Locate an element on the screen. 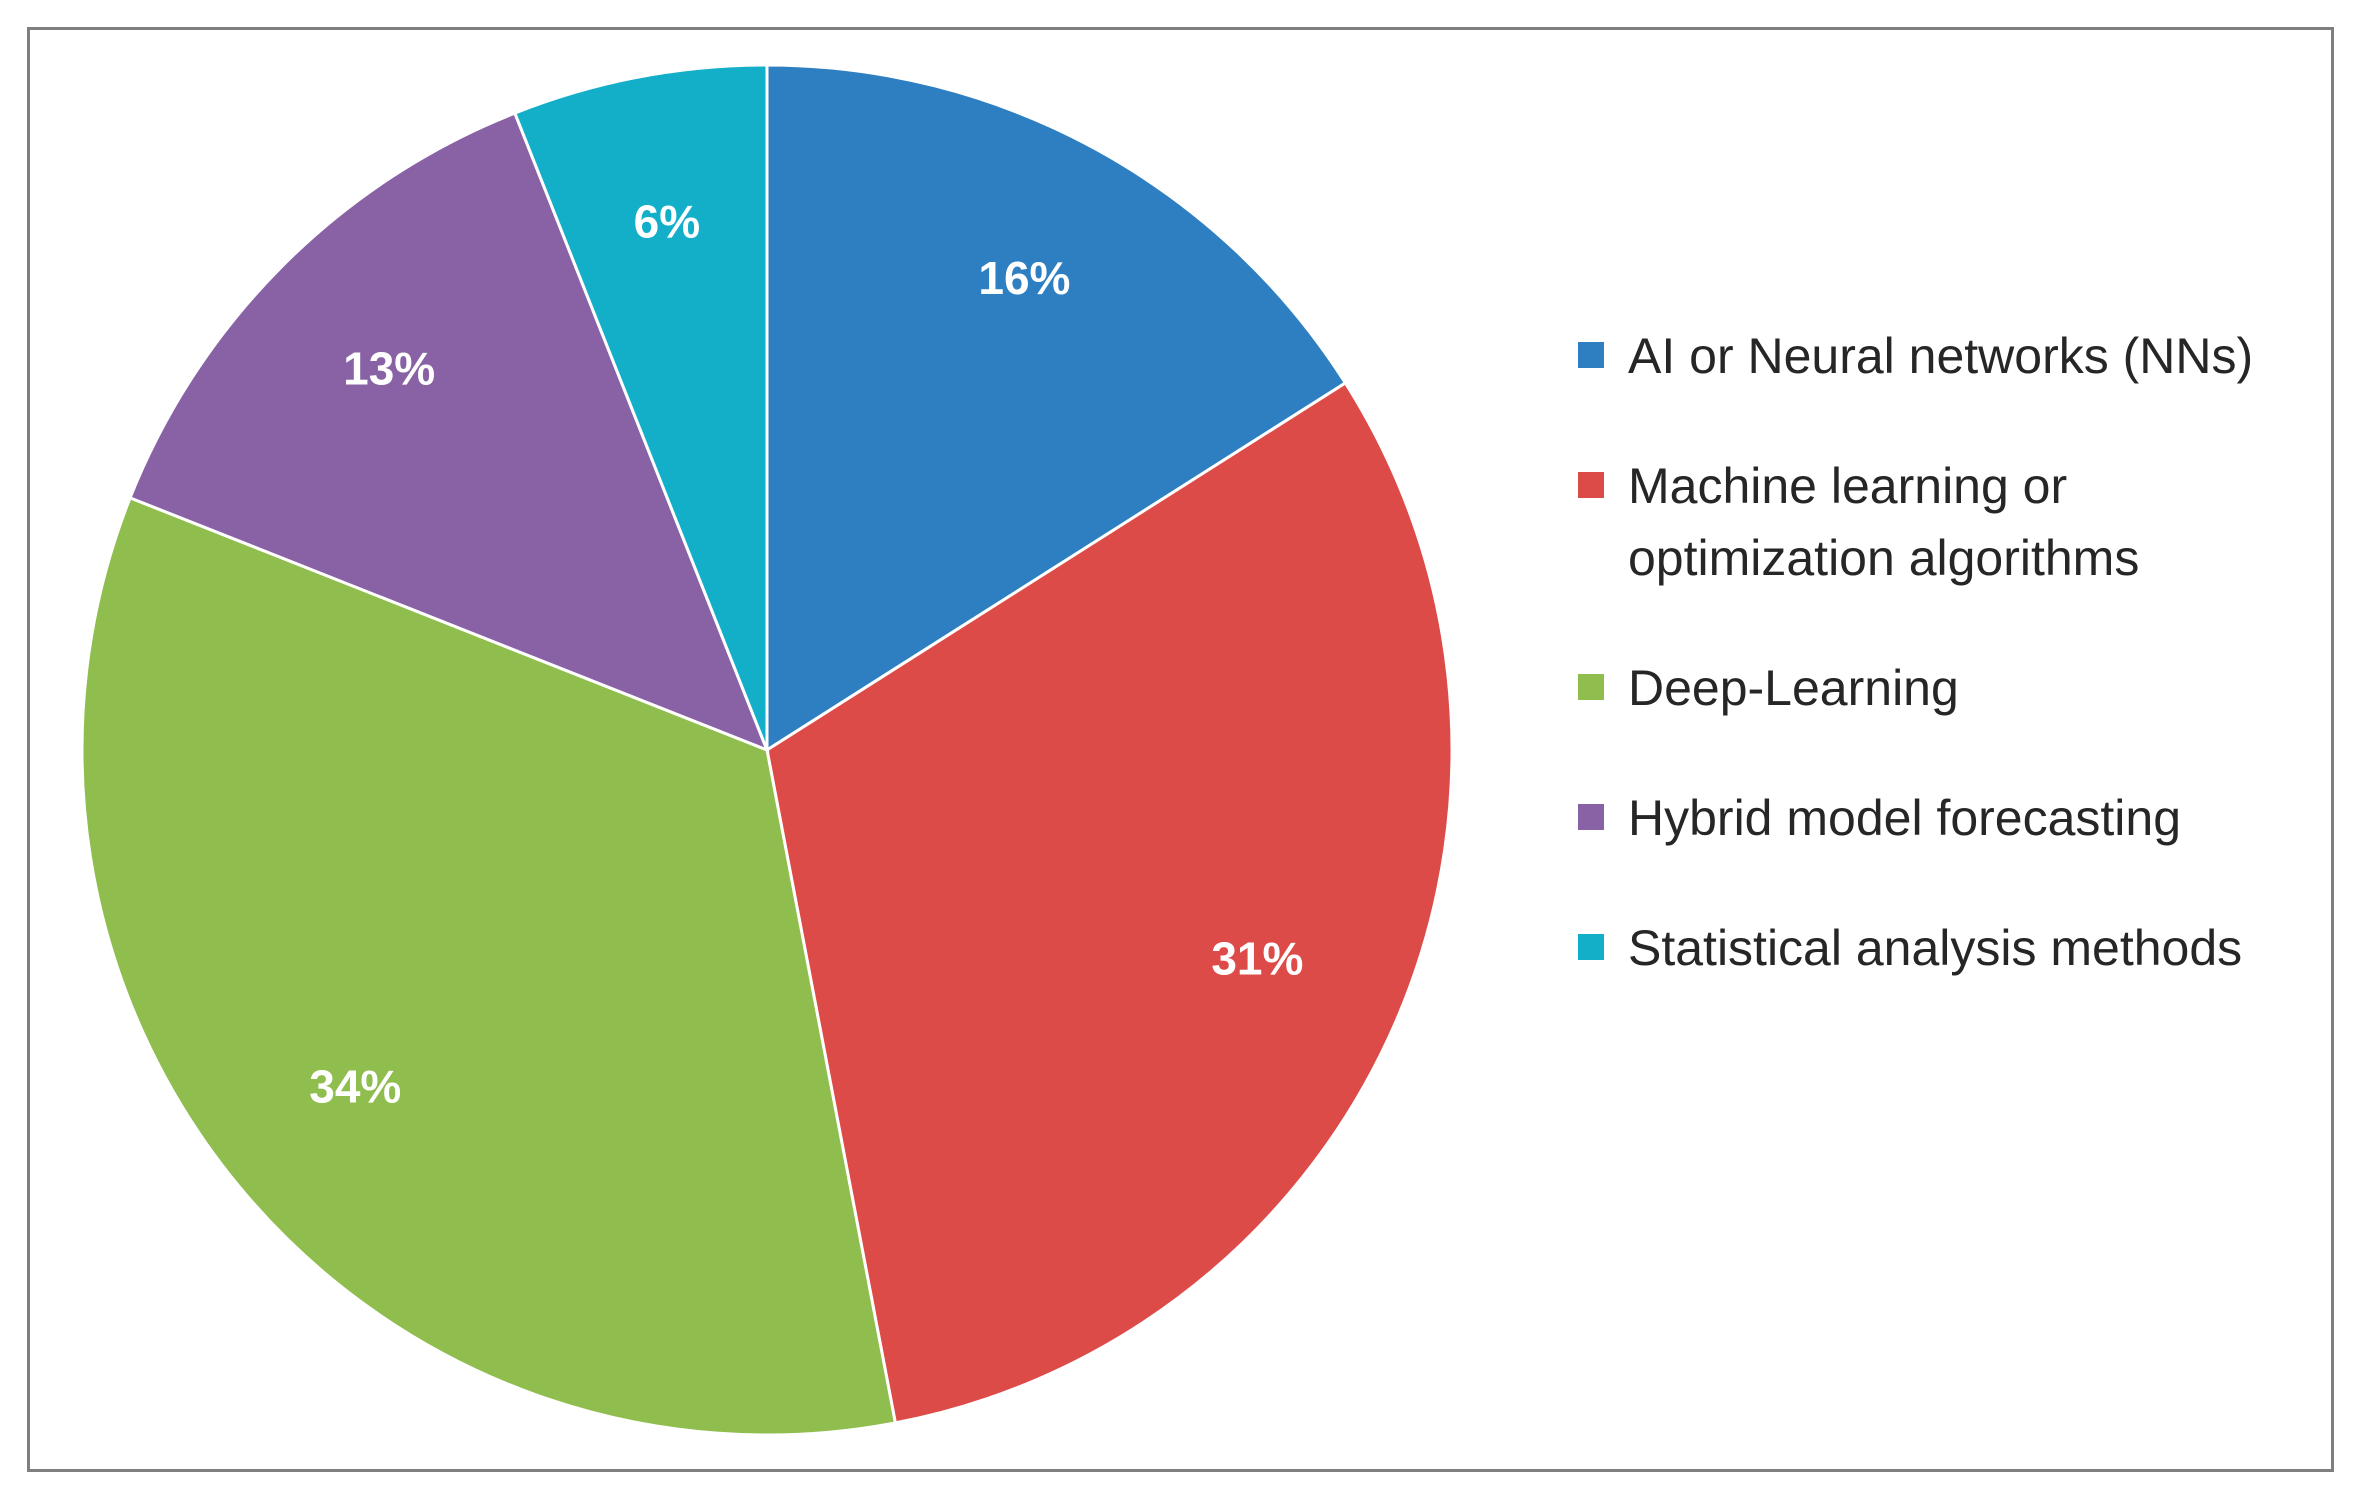 The height and width of the screenshot is (1503, 2361). legend-item-hybrid: Hybrid model forecasting is located at coordinates (1958, 818).